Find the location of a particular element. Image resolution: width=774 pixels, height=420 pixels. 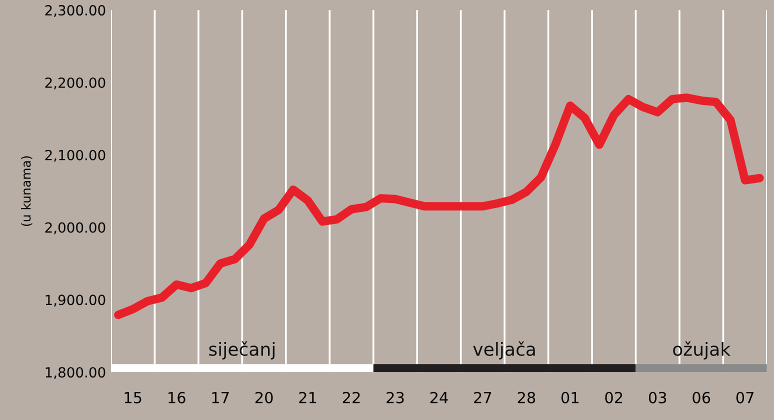

x-tick-label: 22 is located at coordinates (351, 398).